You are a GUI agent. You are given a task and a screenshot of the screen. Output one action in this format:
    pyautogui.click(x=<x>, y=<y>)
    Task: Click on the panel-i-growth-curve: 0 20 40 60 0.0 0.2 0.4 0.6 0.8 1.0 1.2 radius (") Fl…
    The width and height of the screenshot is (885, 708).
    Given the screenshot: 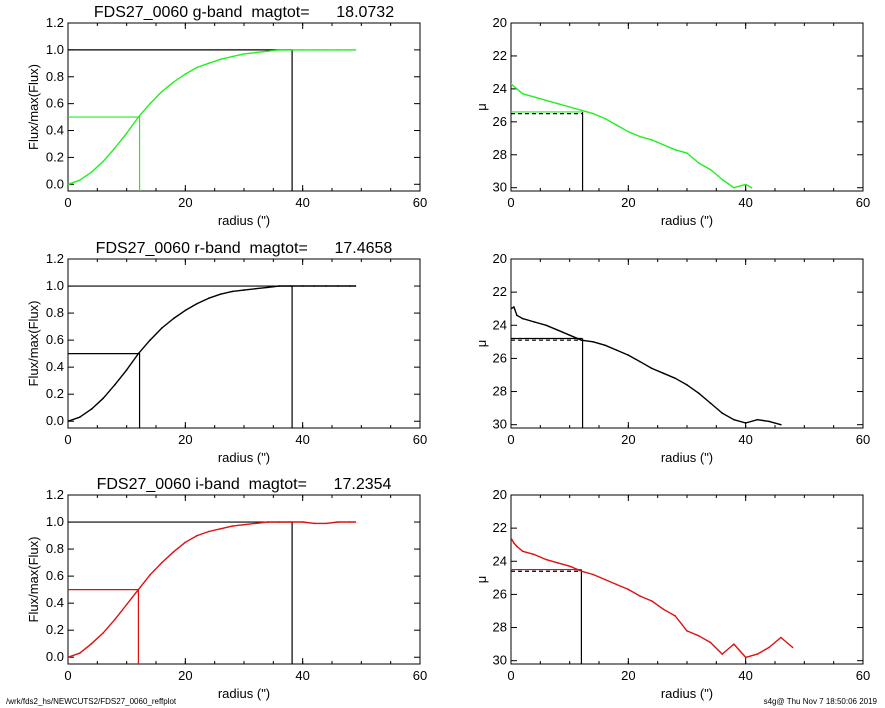 What is the action you would take?
    pyautogui.click(x=226, y=588)
    